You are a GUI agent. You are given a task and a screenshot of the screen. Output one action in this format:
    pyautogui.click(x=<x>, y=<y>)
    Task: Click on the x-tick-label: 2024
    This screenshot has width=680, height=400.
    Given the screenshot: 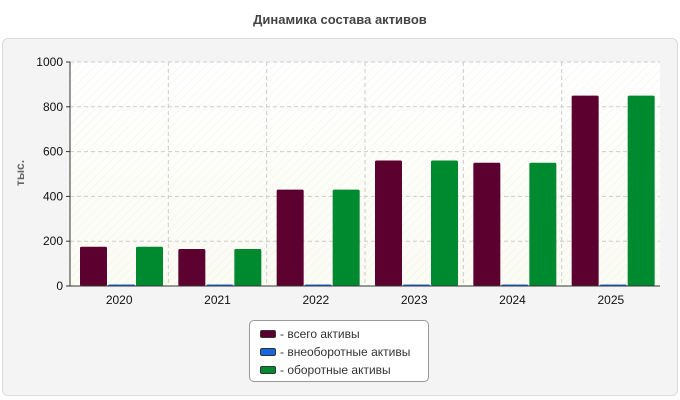 What is the action you would take?
    pyautogui.click(x=512, y=300)
    